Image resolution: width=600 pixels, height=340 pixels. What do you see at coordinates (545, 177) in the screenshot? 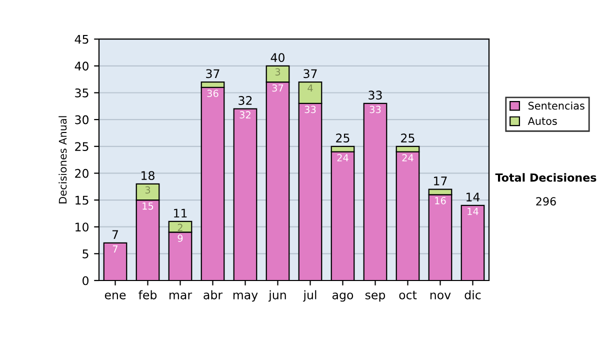
I see `text: Total Decisiones` at bounding box center [545, 177].